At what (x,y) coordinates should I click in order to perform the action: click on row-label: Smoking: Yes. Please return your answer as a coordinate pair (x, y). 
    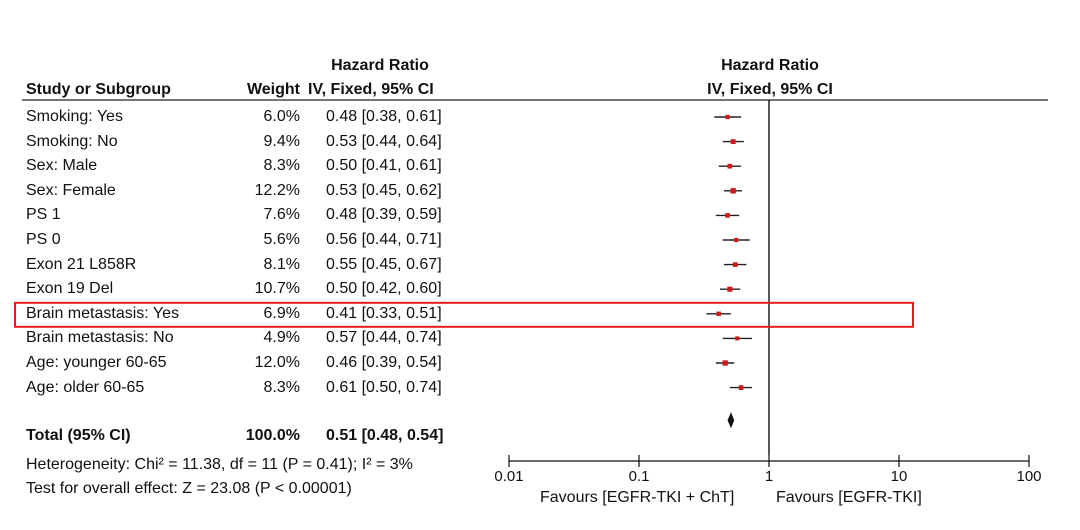
    Looking at the image, I should click on (74, 116).